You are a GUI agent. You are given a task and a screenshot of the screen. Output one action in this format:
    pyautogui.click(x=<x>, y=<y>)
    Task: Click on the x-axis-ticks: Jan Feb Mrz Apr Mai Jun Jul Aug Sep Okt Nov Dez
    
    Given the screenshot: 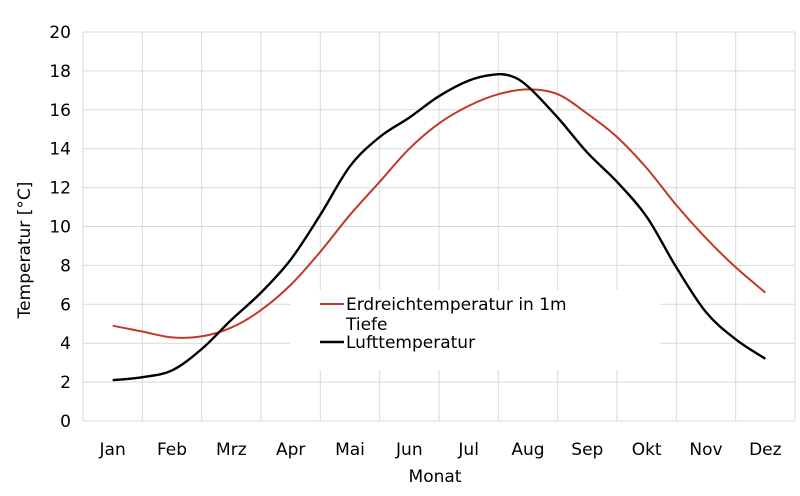 What is the action you would take?
    pyautogui.click(x=440, y=450)
    